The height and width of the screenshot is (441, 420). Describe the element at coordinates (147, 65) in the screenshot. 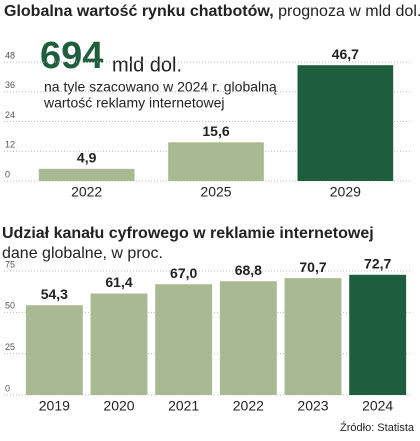

I see `annotation-unit: mld dol.` at that location.